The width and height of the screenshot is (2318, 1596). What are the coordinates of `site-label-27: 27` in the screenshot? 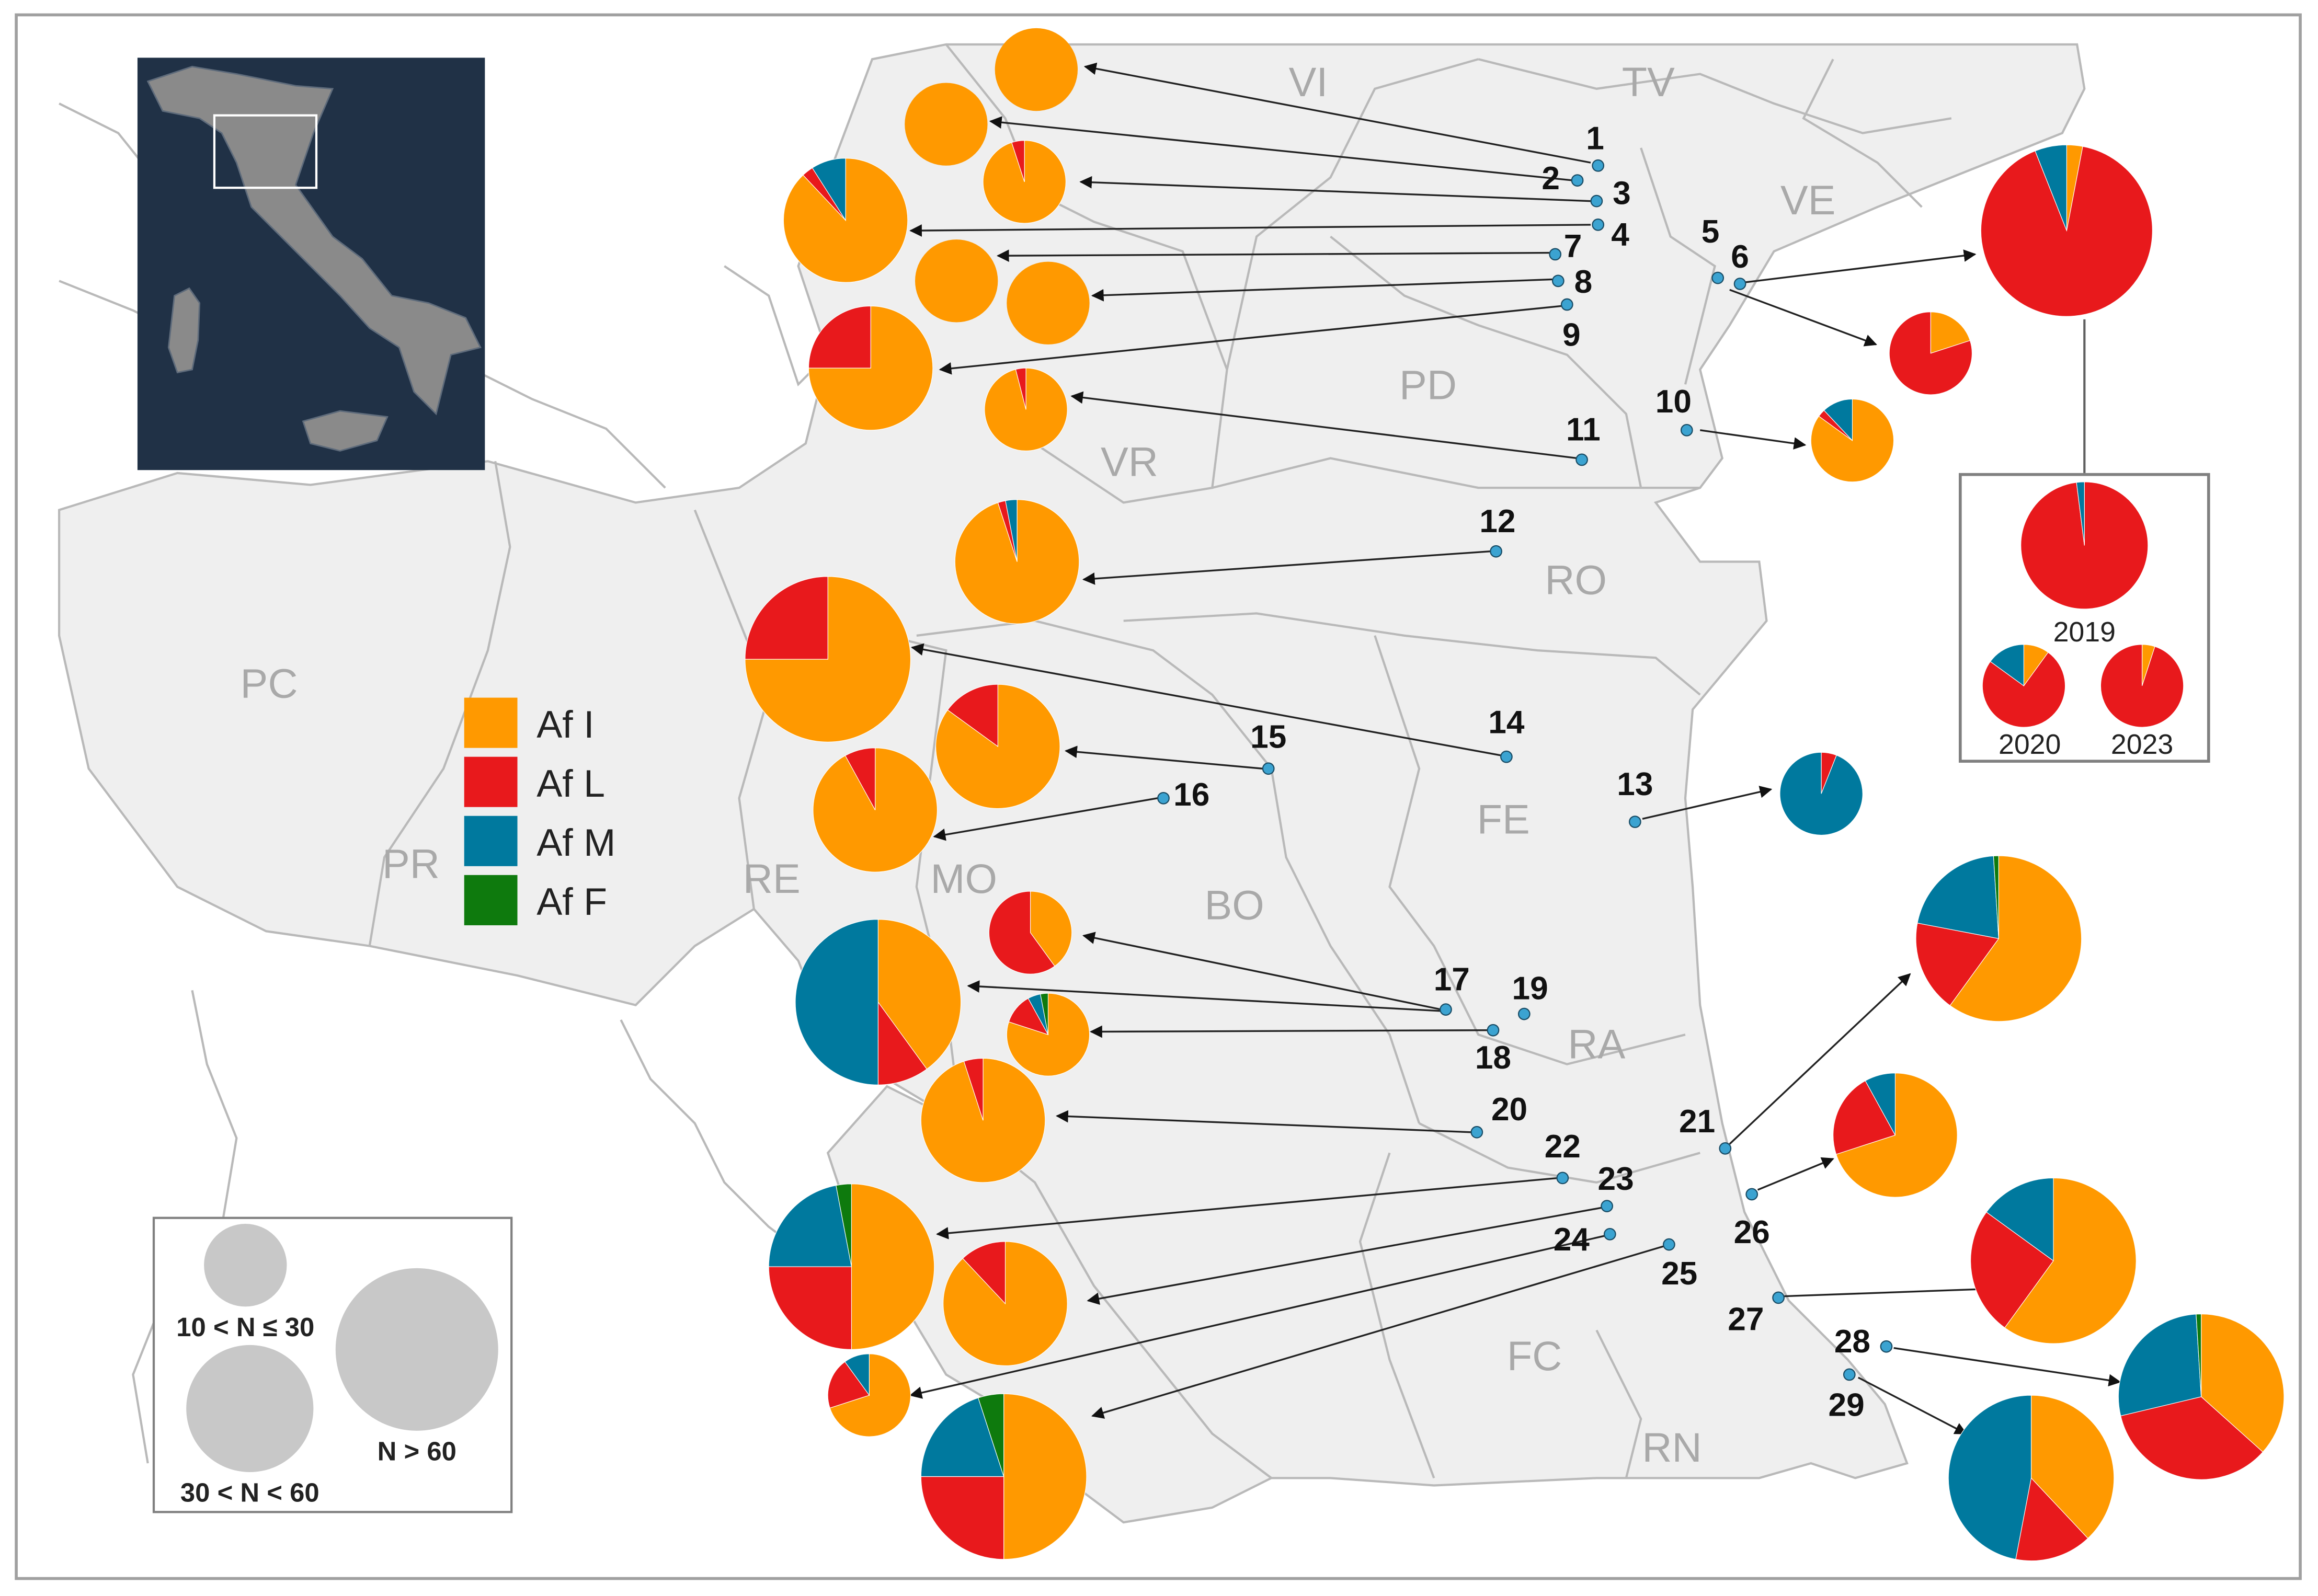 It's located at (1746, 1320).